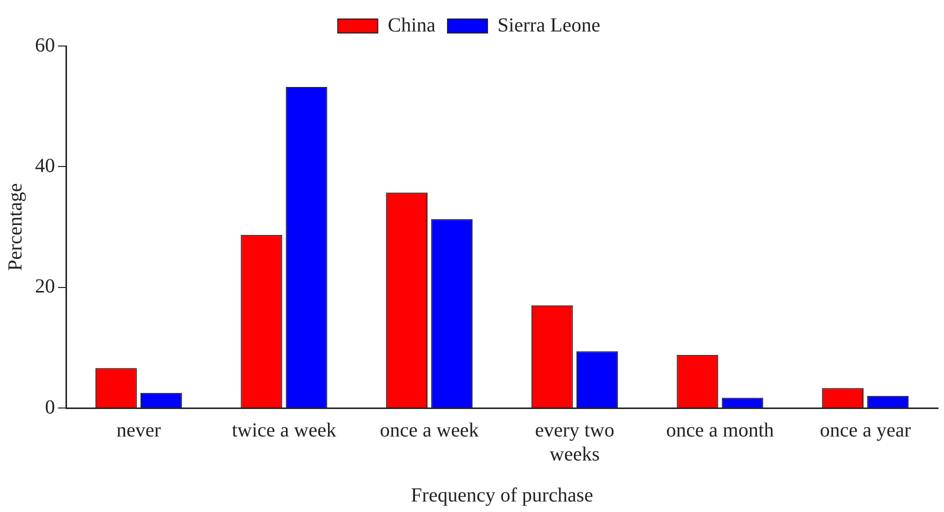 This screenshot has height=512, width=944. I want to click on y-tick-label: 40, so click(45, 165).